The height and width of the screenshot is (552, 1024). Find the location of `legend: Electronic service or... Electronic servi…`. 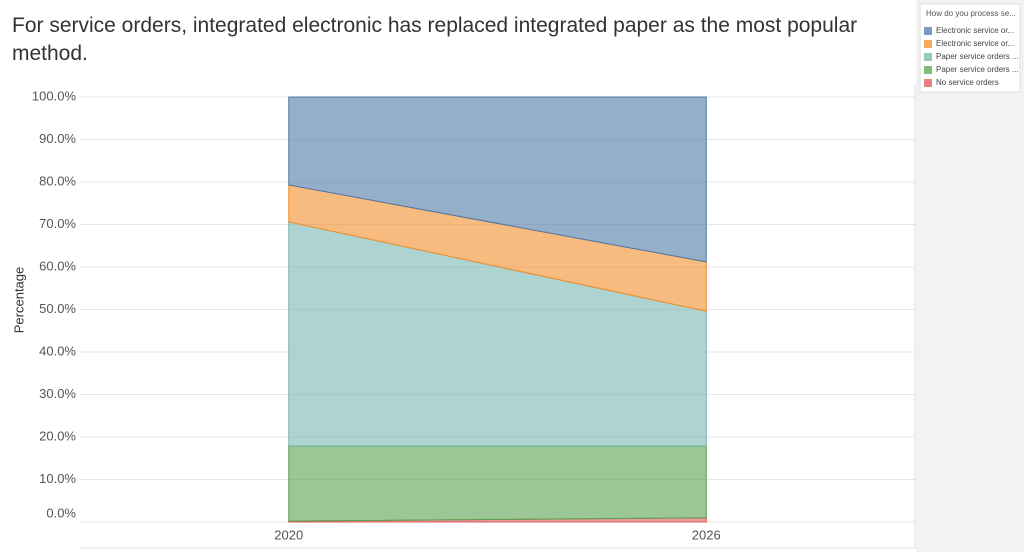

legend: Electronic service or... Electronic servi… is located at coordinates (971, 56).